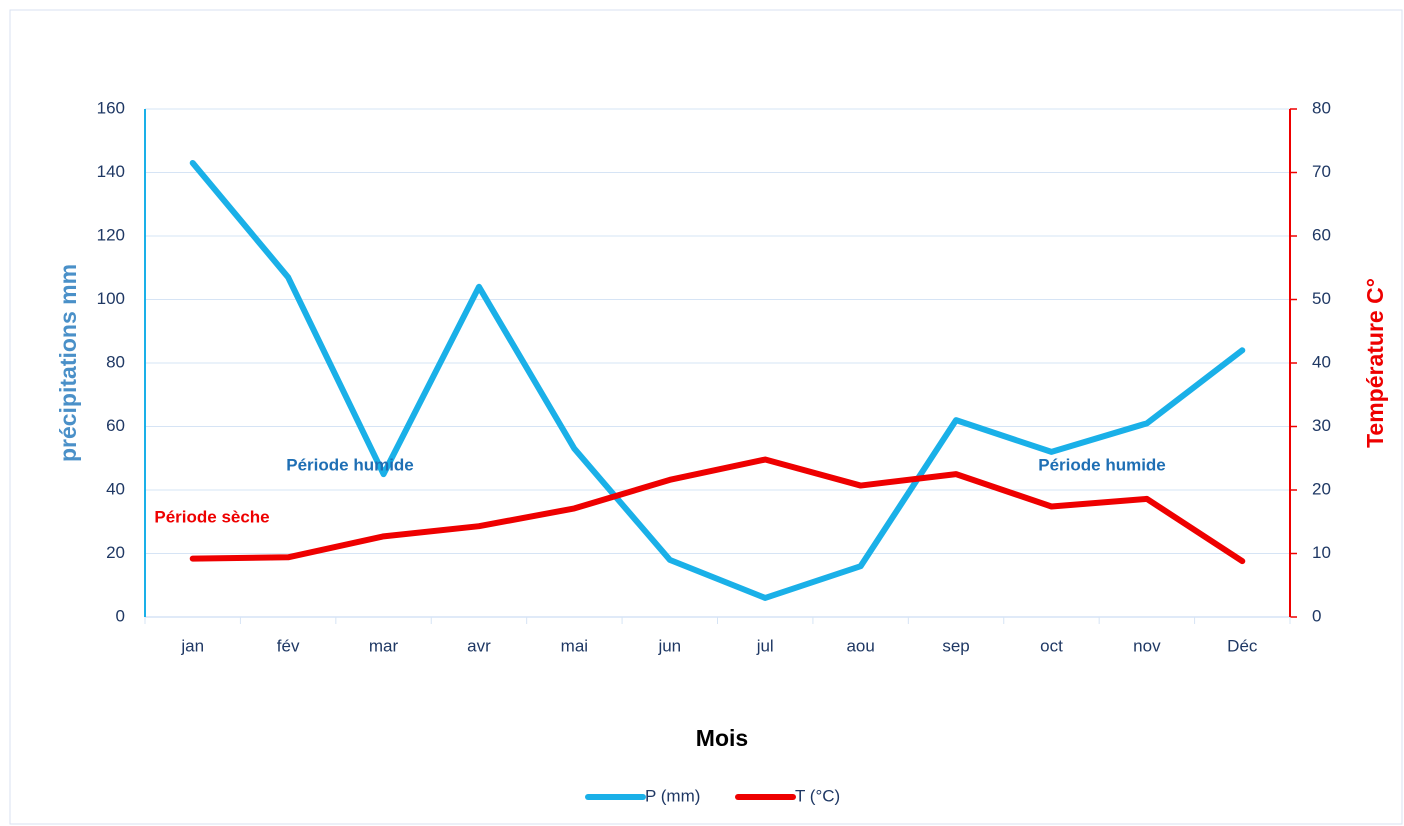 The width and height of the screenshot is (1404, 826). I want to click on y-tick-label: 60, so click(115, 425).